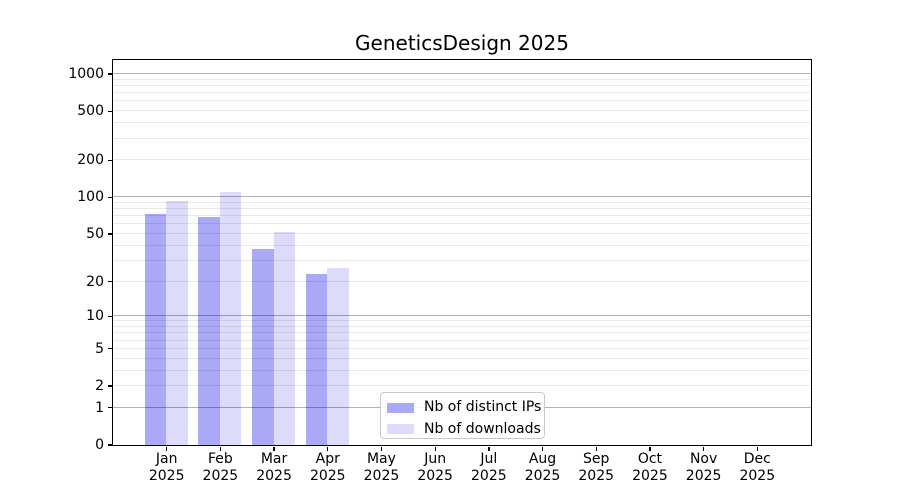 The height and width of the screenshot is (500, 900). Describe the element at coordinates (86, 74) in the screenshot. I see `y-tick-label: 1000` at that location.